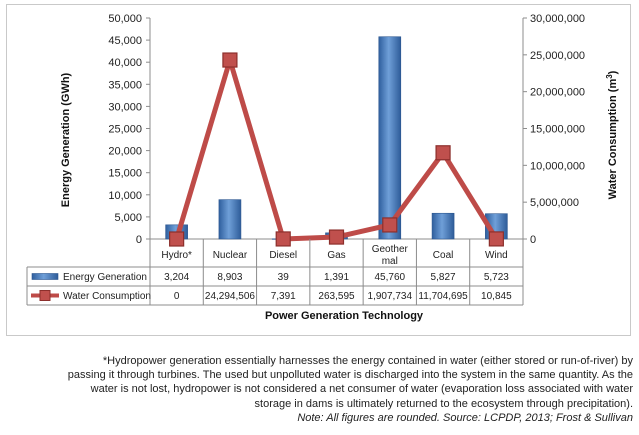 The height and width of the screenshot is (435, 639). I want to click on y2-tick-label: 0, so click(533, 240).